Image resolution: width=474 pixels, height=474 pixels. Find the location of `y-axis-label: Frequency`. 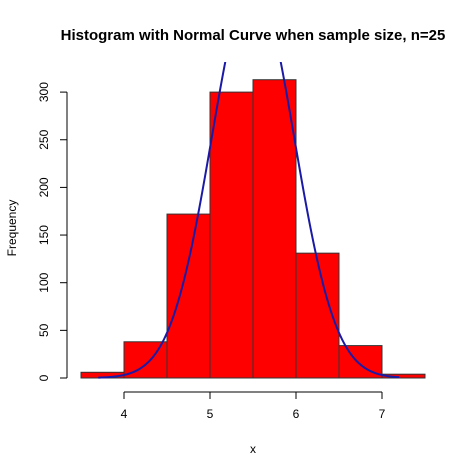

y-axis-label: Frequency is located at coordinates (12, 228).